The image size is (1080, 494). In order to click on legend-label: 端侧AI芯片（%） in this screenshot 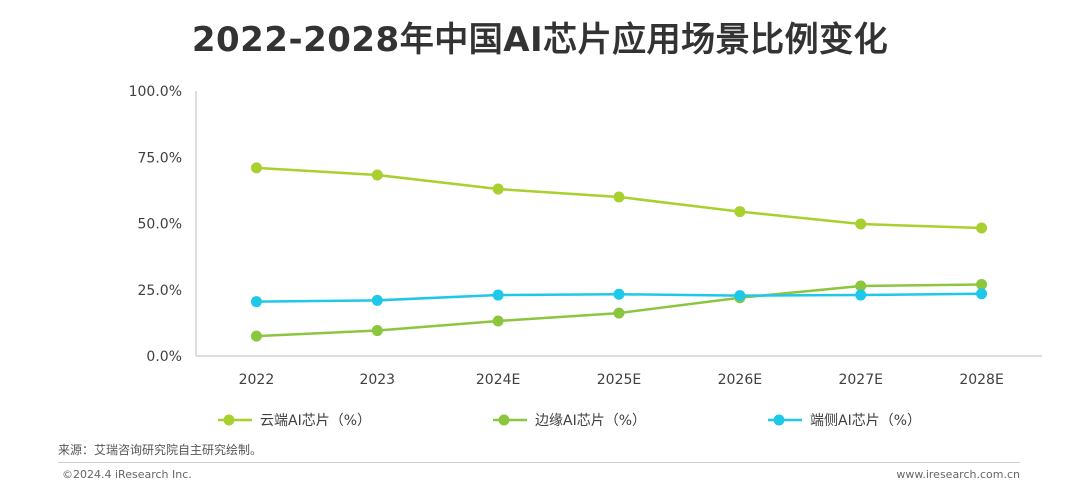, I will do `click(865, 421)`.